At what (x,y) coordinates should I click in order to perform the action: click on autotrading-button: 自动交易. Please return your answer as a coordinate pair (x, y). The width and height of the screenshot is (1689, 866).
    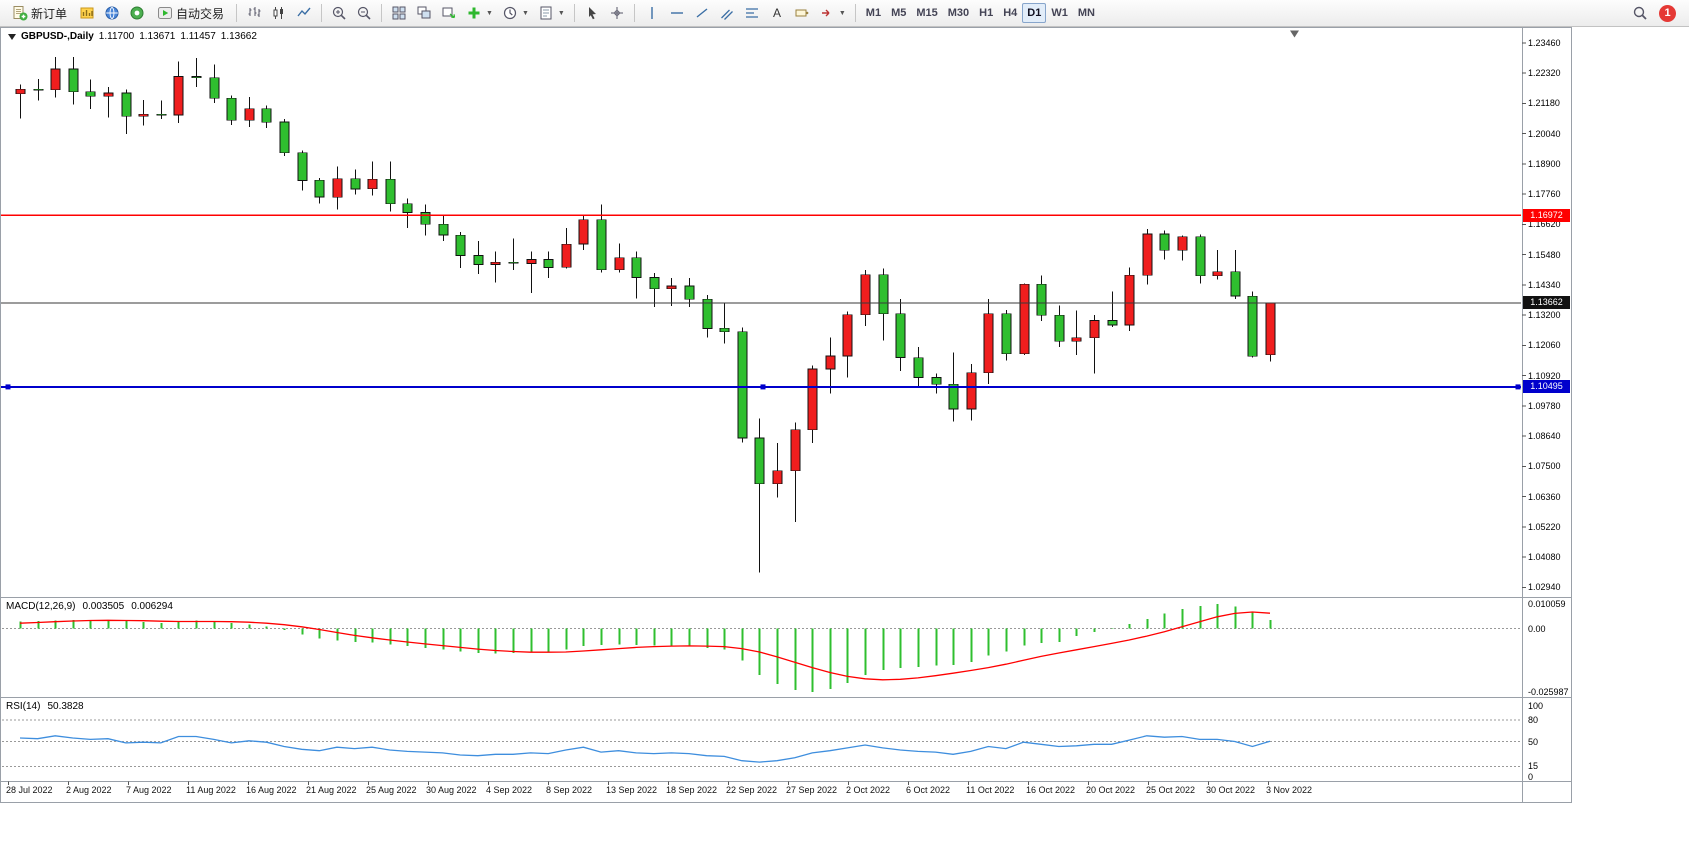
    Looking at the image, I should click on (190, 13).